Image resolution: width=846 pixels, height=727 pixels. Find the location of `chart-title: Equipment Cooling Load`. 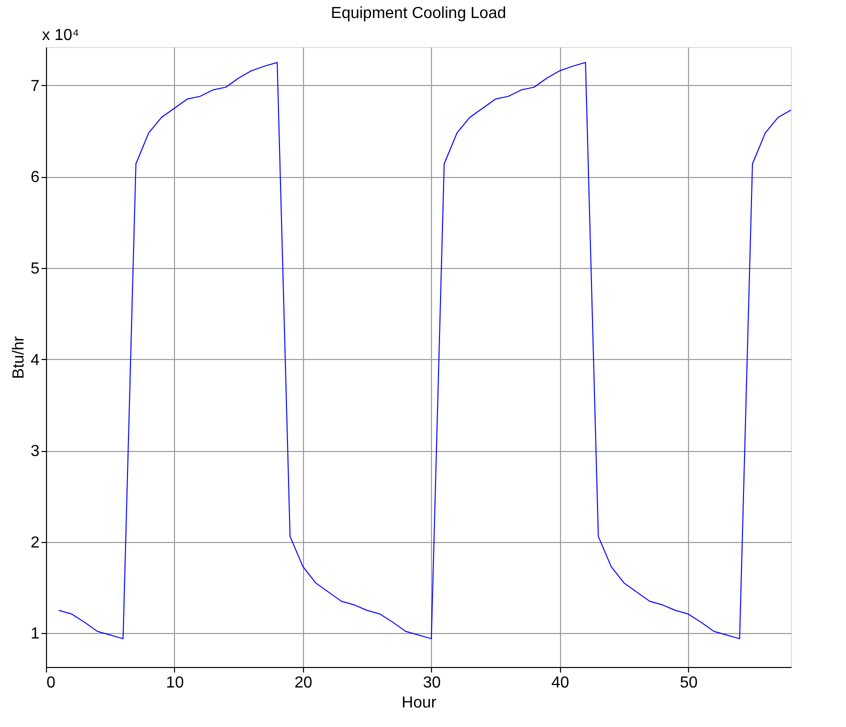

chart-title: Equipment Cooling Load is located at coordinates (418, 13).